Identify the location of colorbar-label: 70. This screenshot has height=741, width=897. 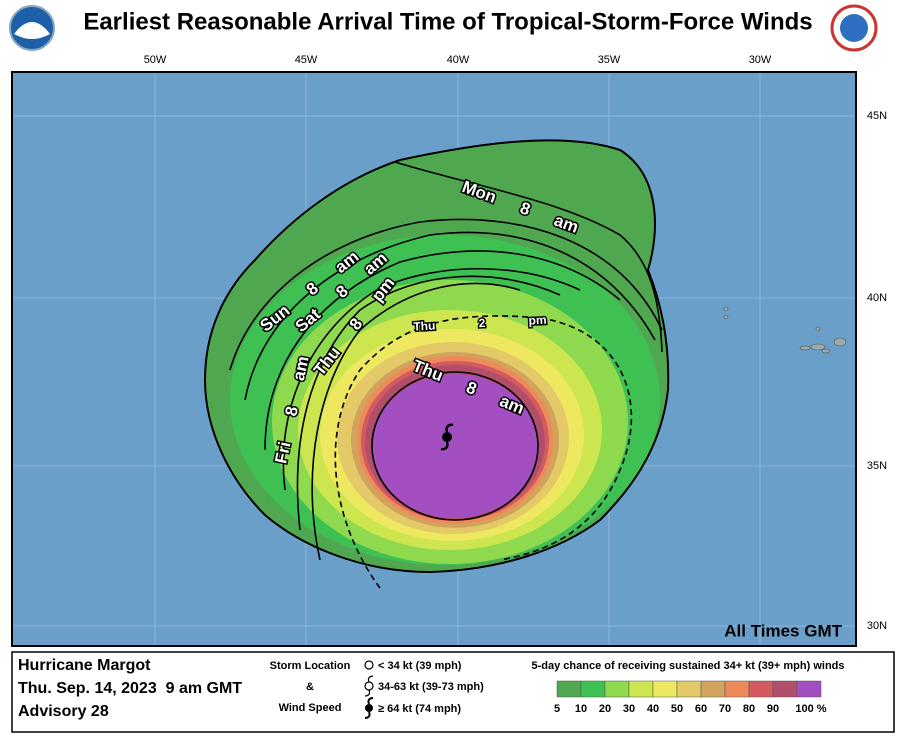
(725, 709).